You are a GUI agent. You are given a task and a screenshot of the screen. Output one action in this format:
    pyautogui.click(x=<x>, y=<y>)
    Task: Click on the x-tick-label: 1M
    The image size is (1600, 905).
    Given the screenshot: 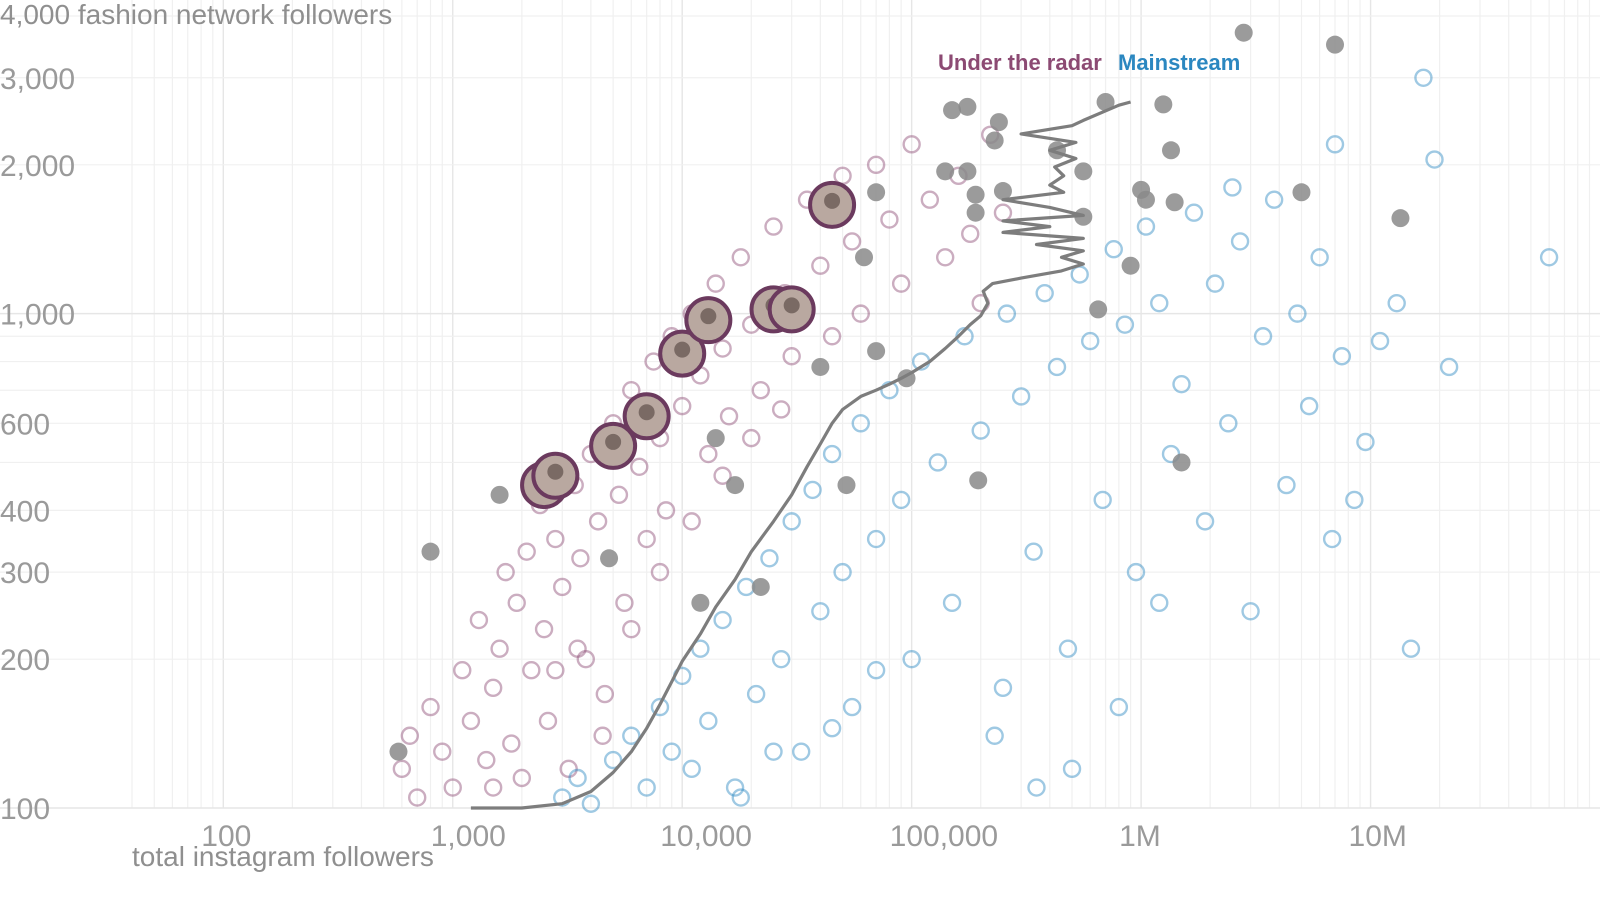 What is the action you would take?
    pyautogui.click(x=1140, y=836)
    